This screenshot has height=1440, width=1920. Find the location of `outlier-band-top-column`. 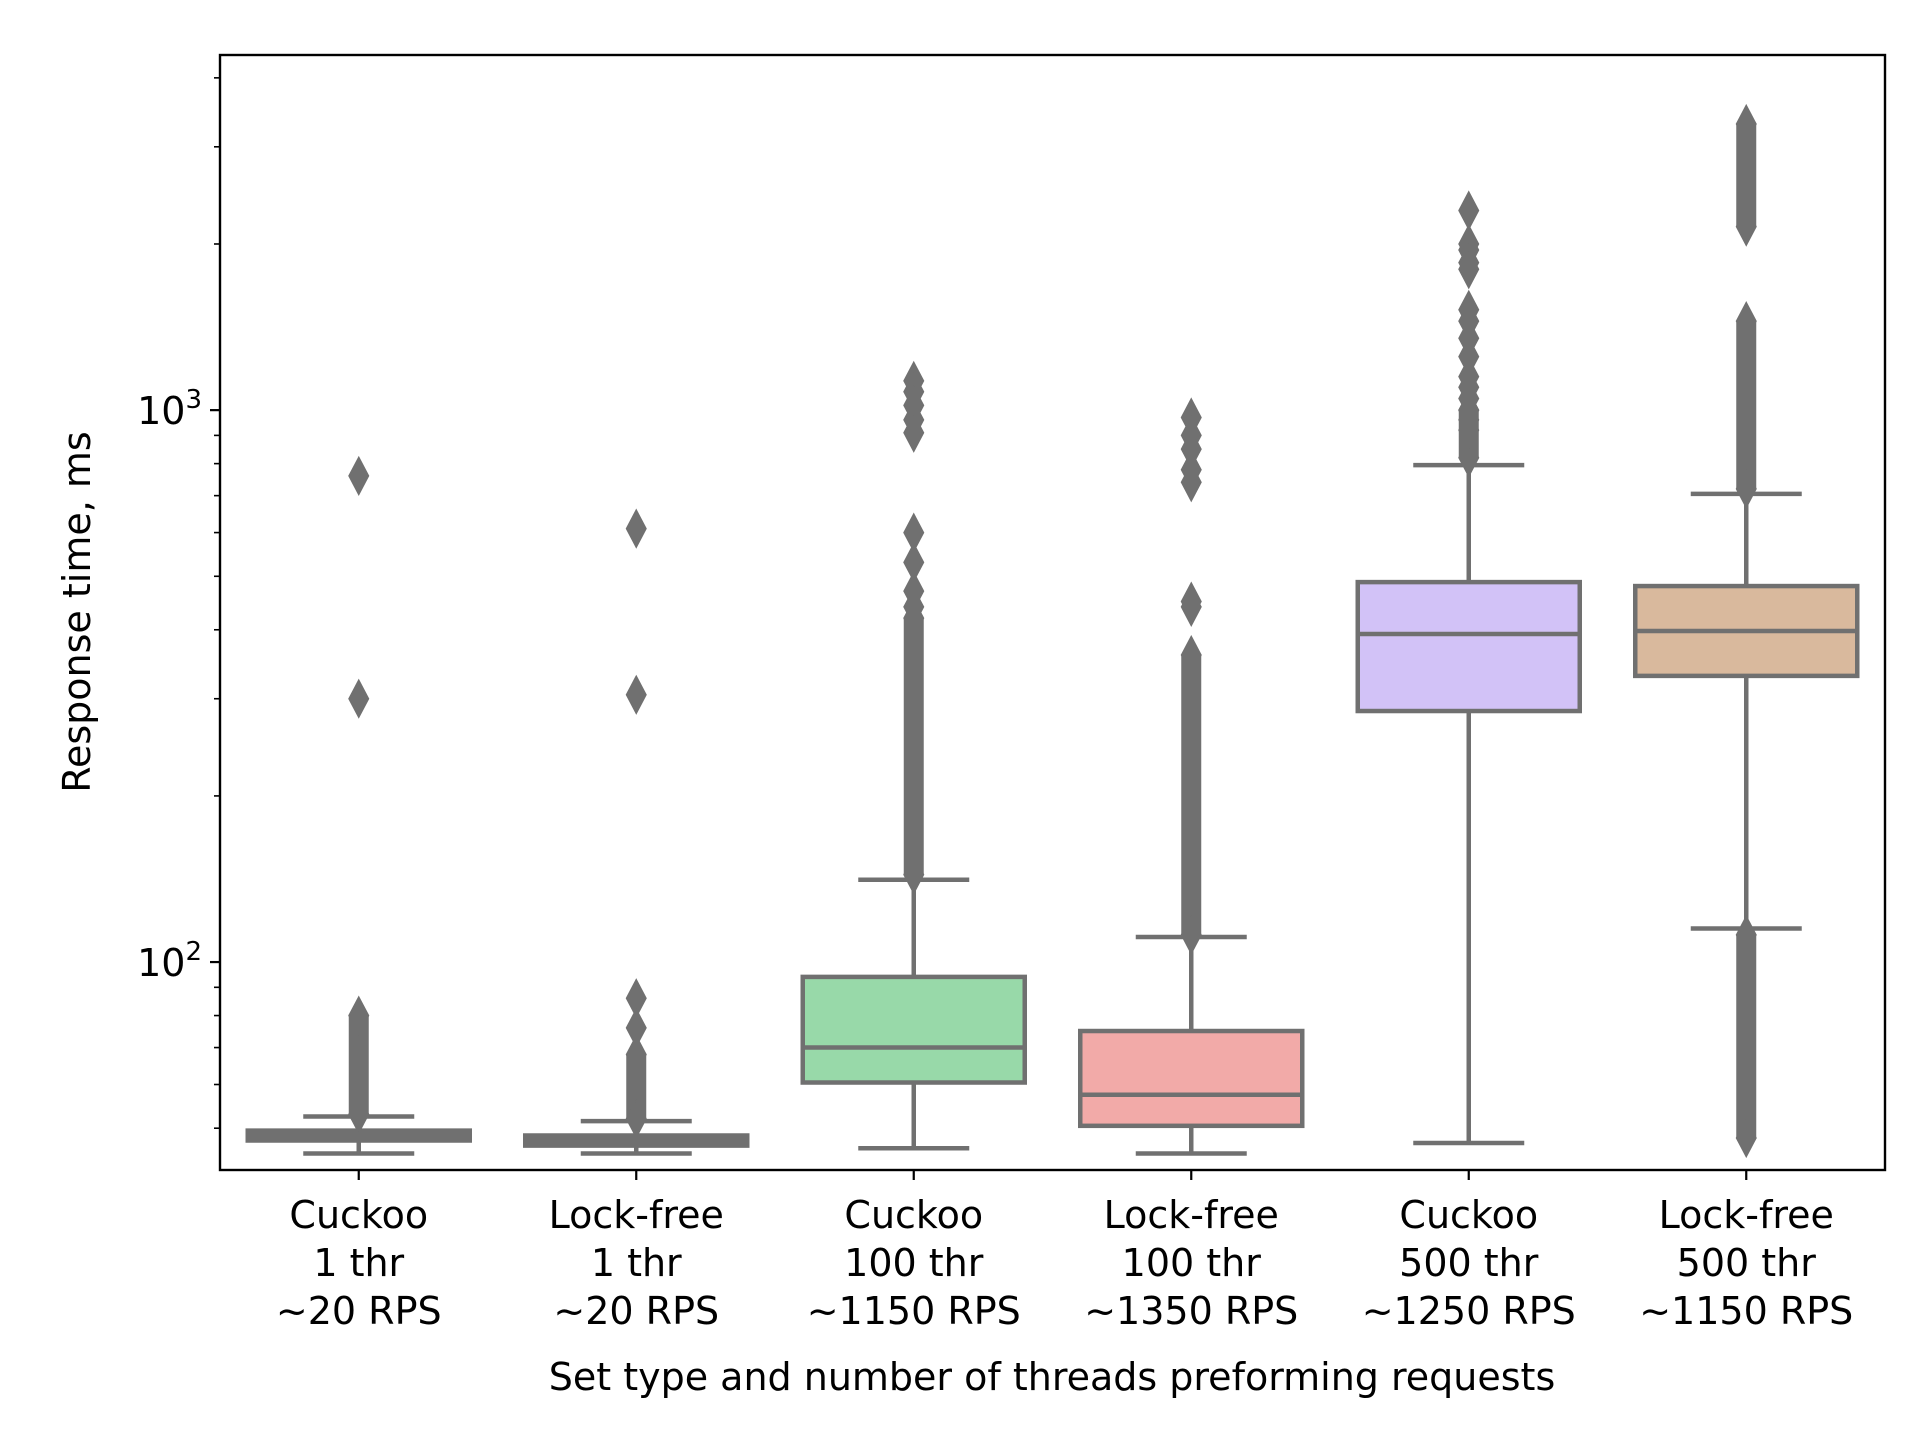

outlier-band-top-column is located at coordinates (1746, 175).